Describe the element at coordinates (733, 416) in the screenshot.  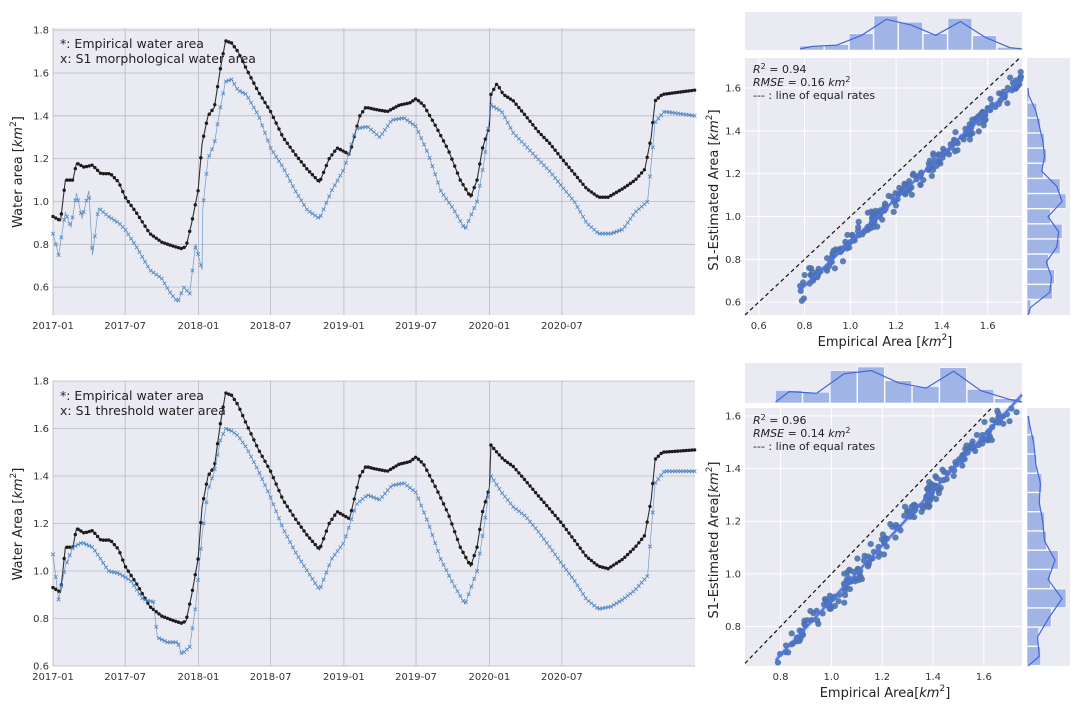
I see `sc2-ytick-label: 1.6` at that location.